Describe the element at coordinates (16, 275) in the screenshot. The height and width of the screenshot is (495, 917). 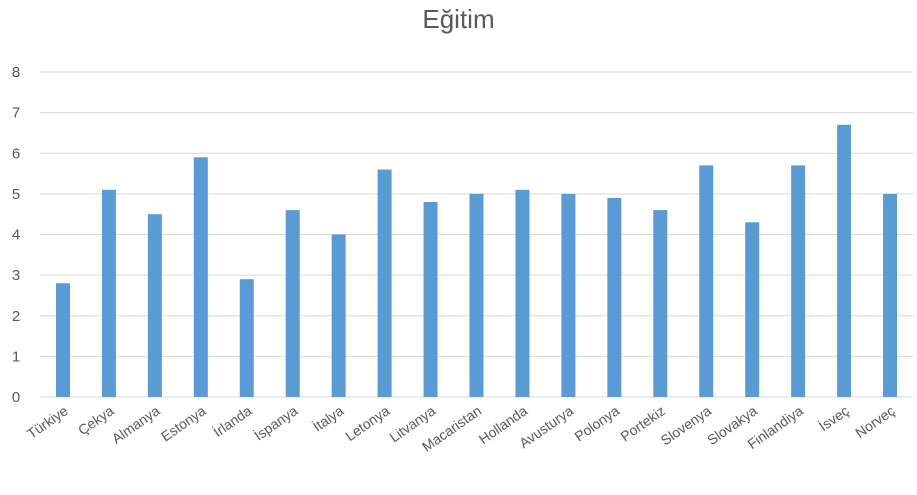
I see `y-tick-label: 3` at that location.